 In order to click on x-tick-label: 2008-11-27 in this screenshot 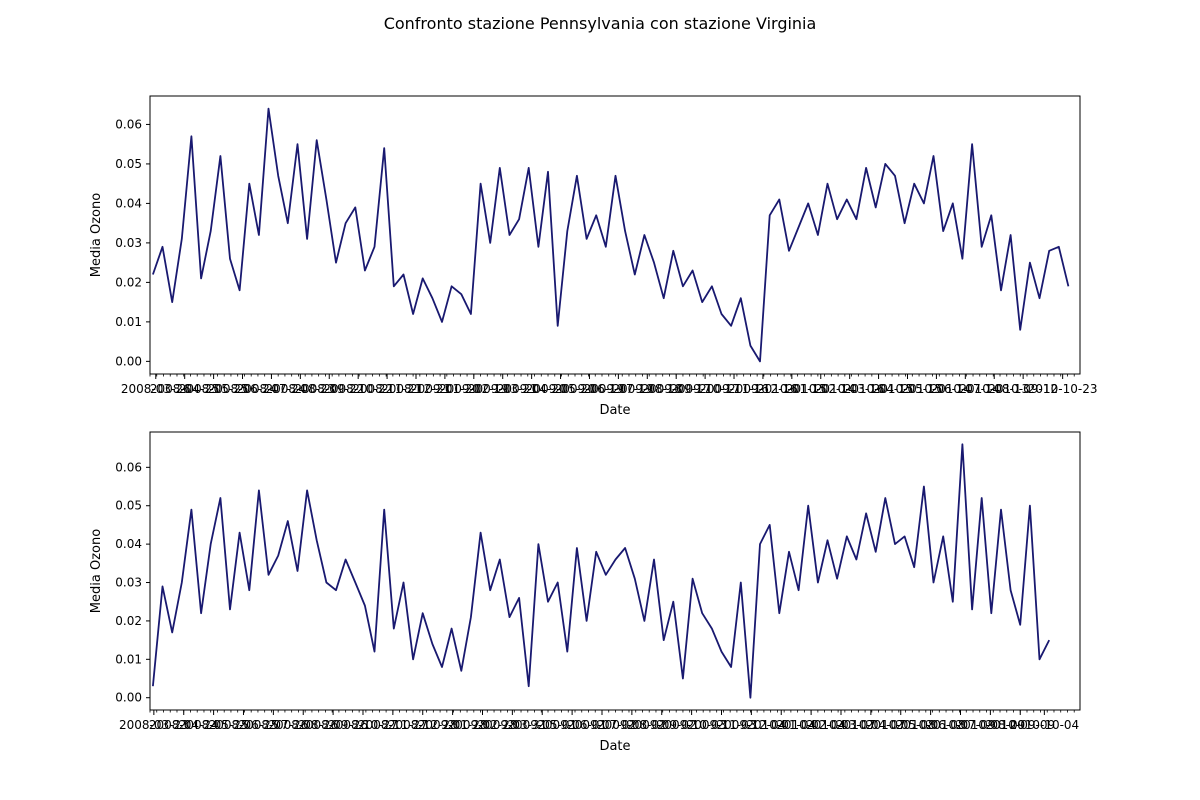, I will do `click(393, 725)`.